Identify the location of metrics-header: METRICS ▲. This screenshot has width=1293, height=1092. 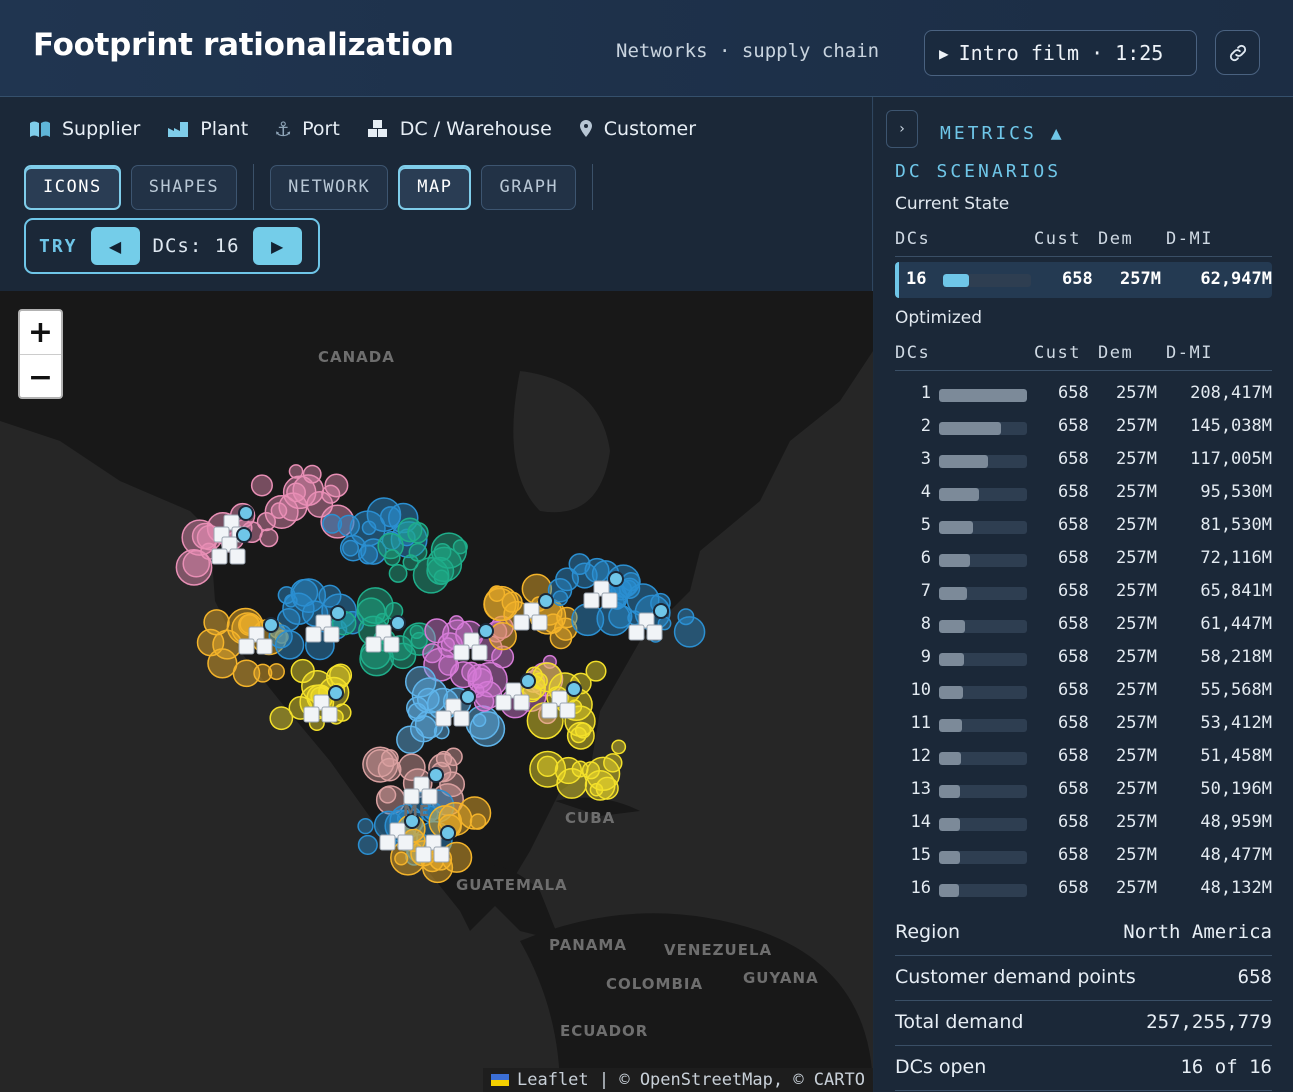
(1002, 133).